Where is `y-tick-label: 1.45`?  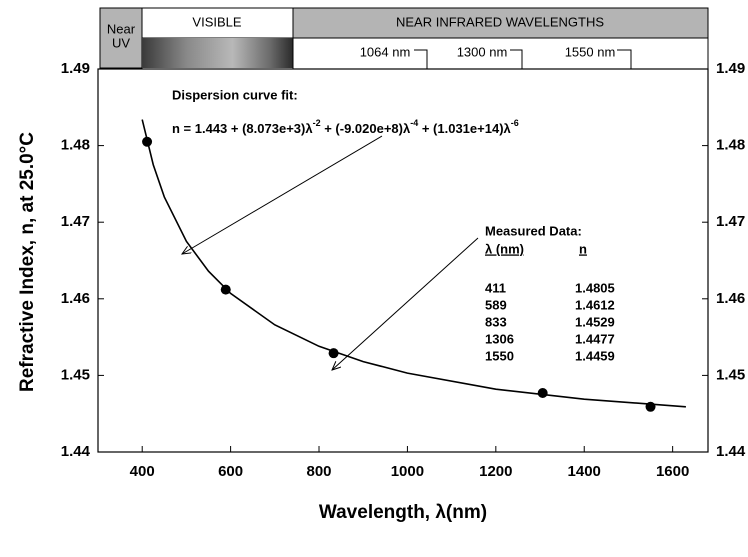 y-tick-label: 1.45 is located at coordinates (75, 374).